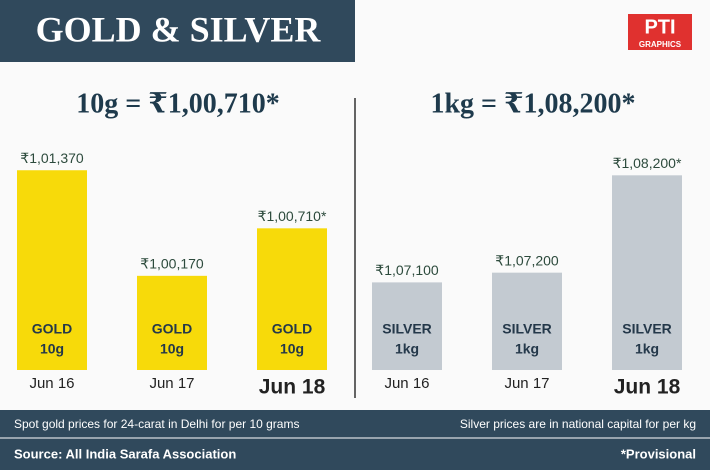 This screenshot has height=470, width=710. I want to click on title-box, so click(177, 31).